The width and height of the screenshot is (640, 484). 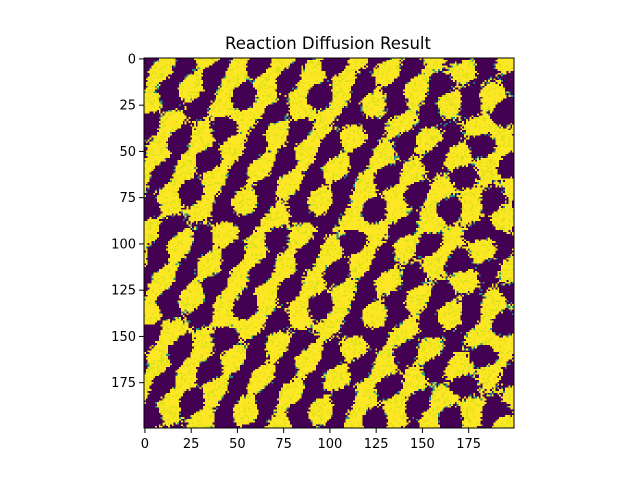 What do you see at coordinates (191, 444) in the screenshot?
I see `x-tick-label: 25` at bounding box center [191, 444].